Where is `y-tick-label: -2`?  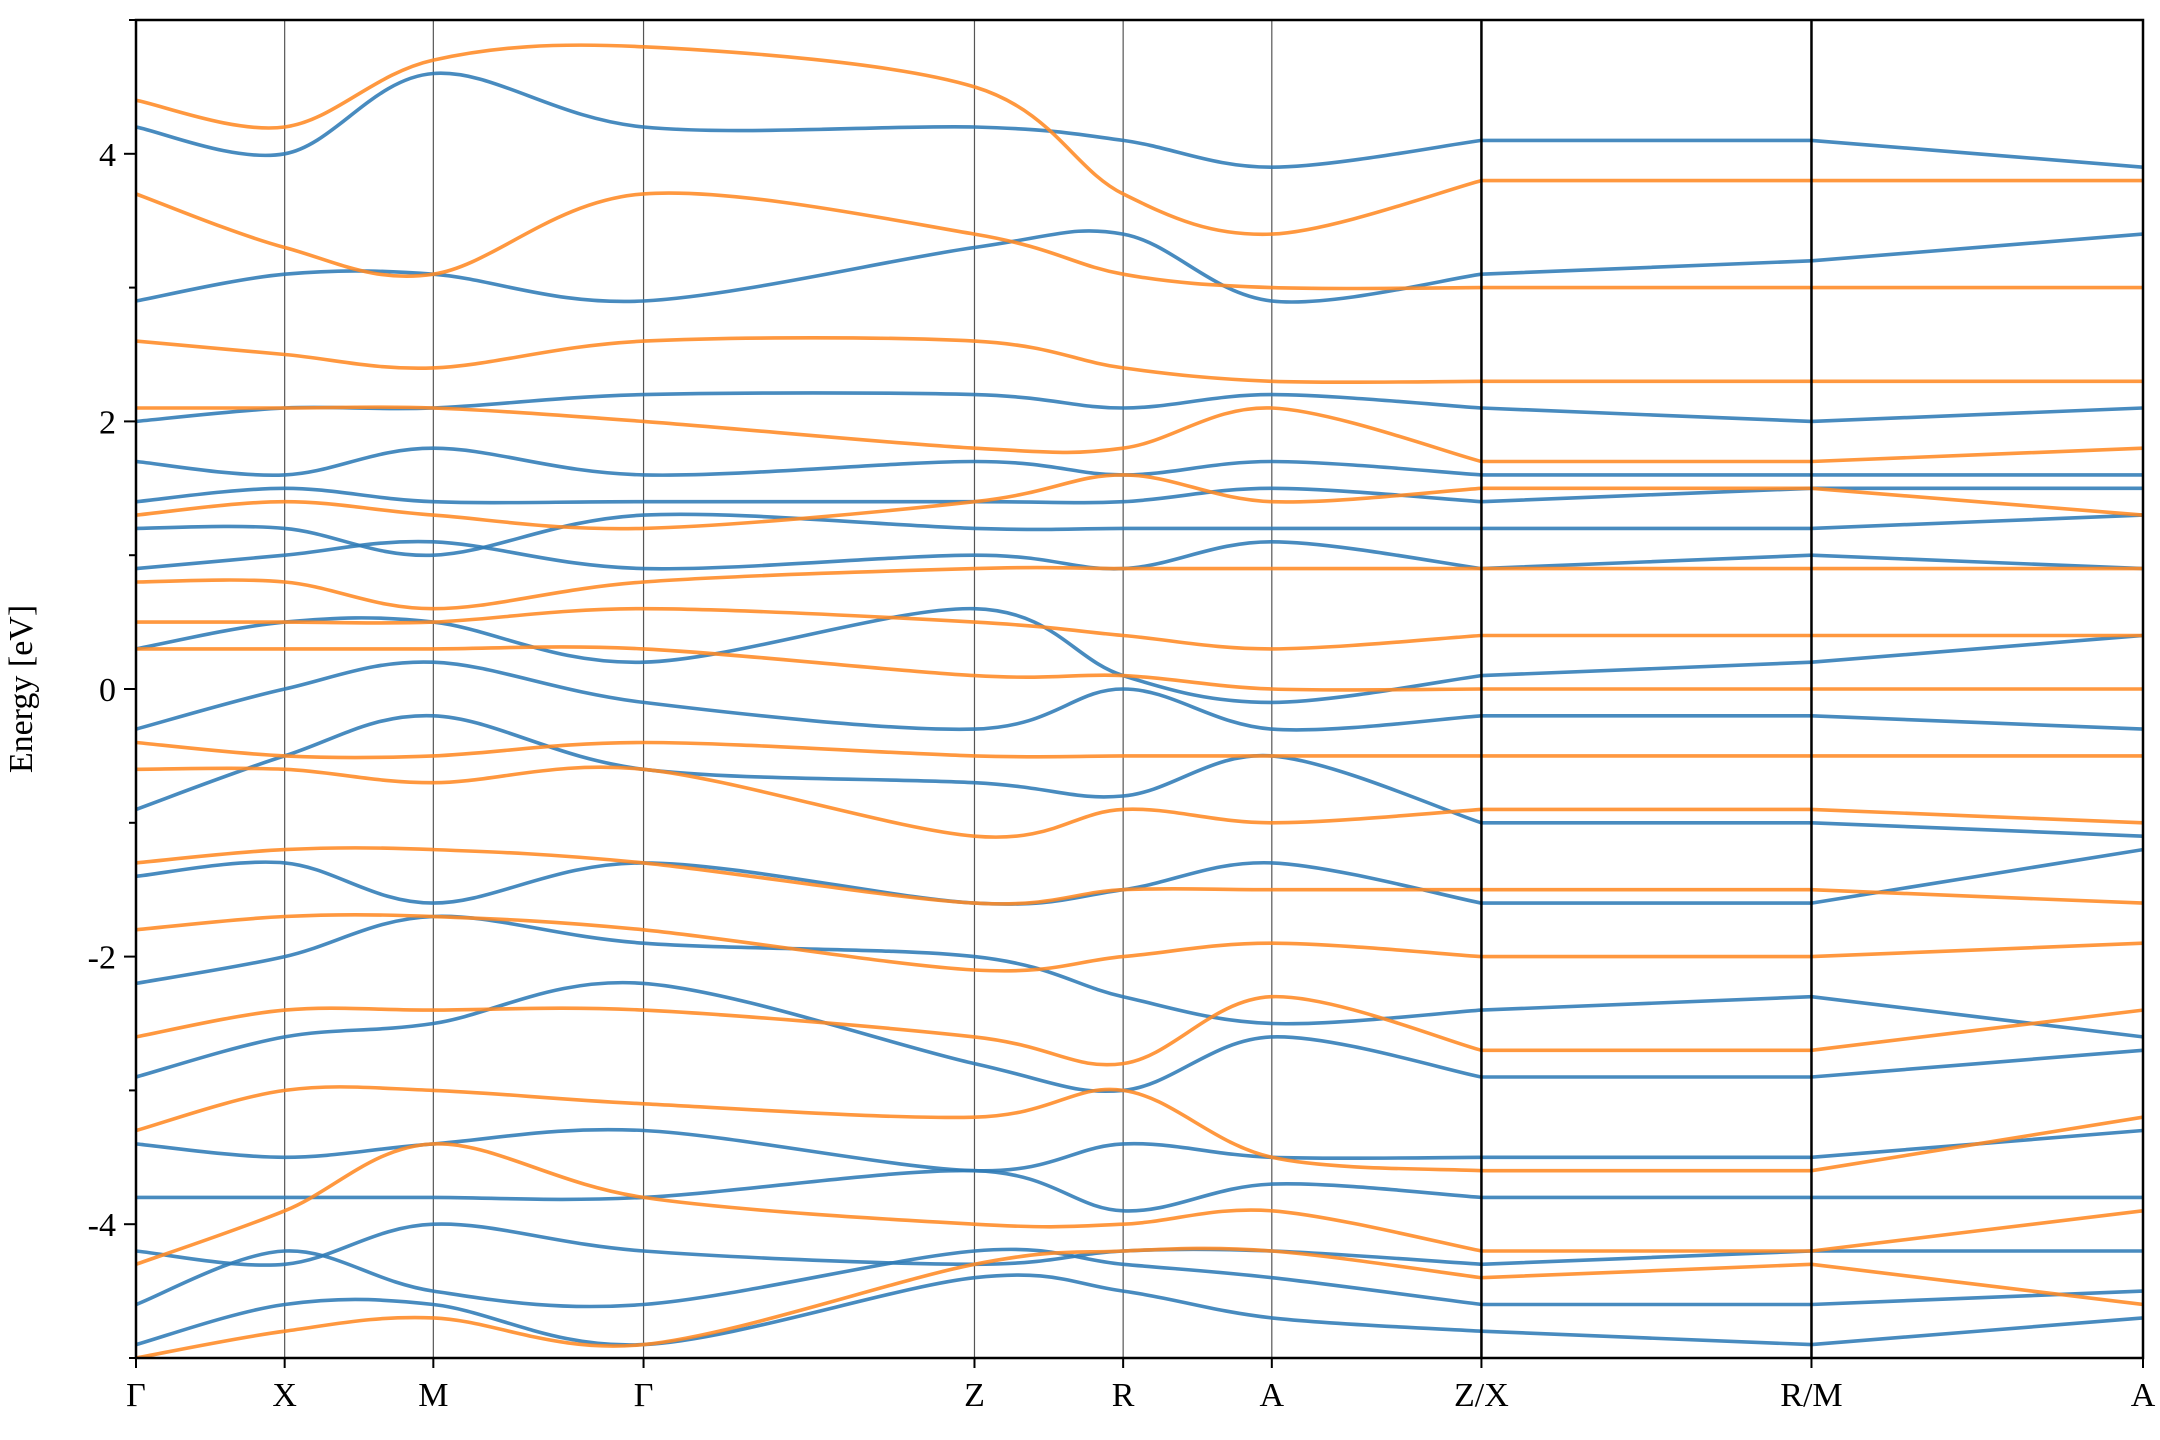
y-tick-label: -2 is located at coordinates (102, 958).